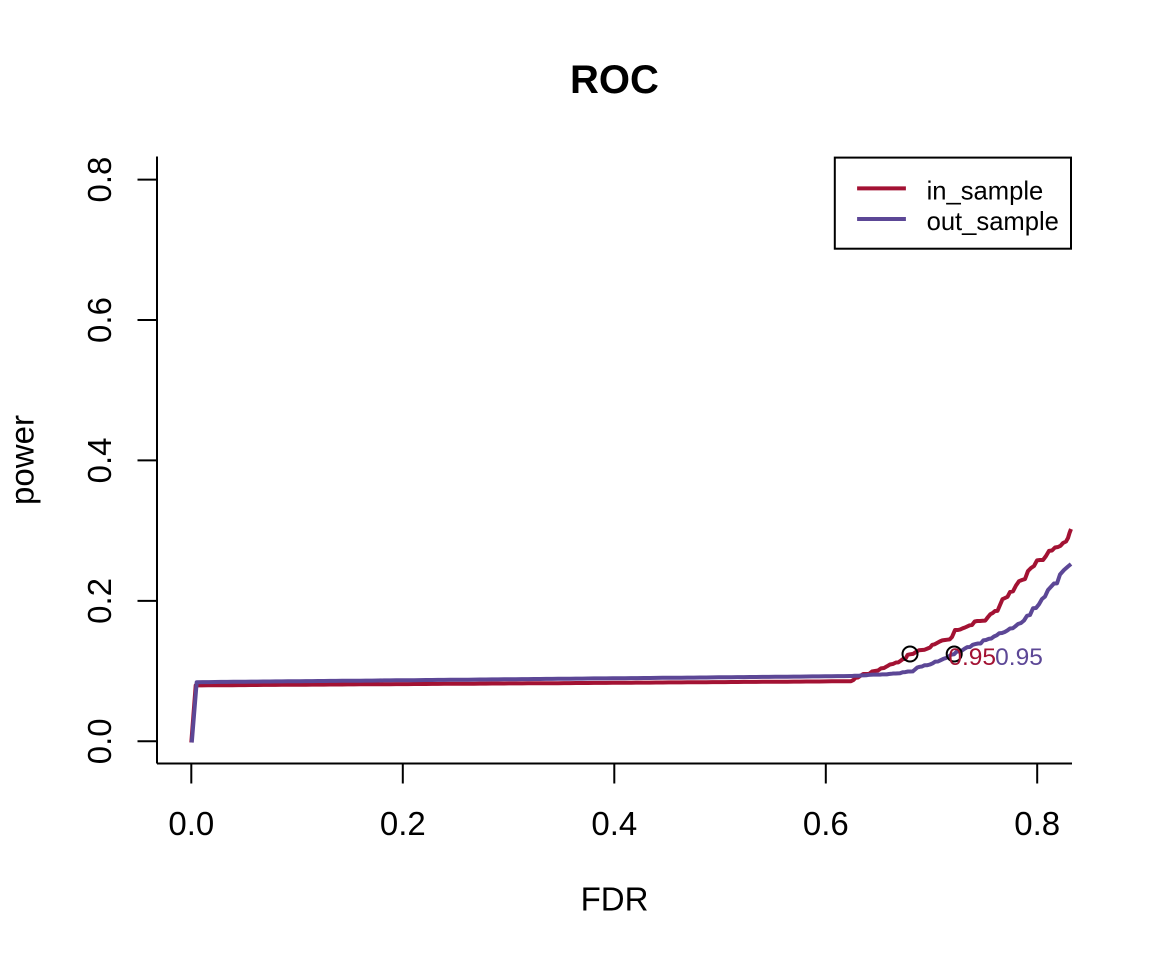 The height and width of the screenshot is (960, 1152). I want to click on svg-text: in_sample, so click(985, 191).